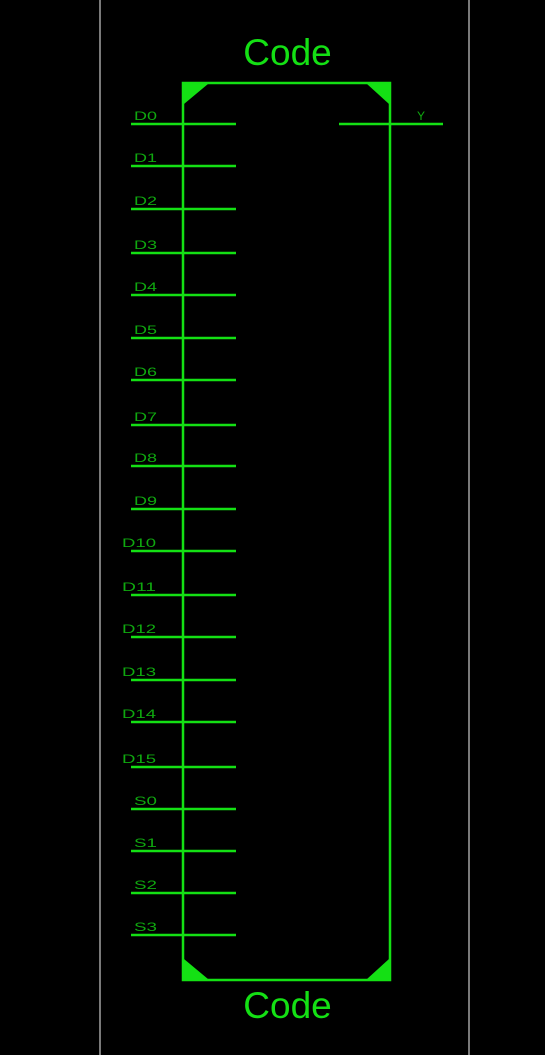 The image size is (545, 1055). Describe the element at coordinates (287, 52) in the screenshot. I see `block-title-top: Code` at that location.